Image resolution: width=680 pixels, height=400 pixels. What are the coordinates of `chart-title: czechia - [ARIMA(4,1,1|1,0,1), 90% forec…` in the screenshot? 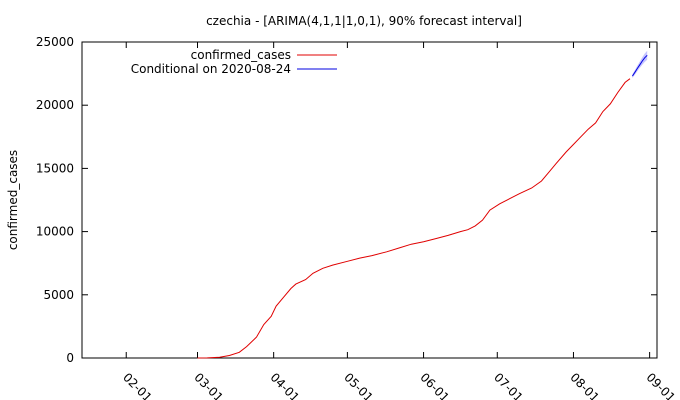 It's located at (364, 21).